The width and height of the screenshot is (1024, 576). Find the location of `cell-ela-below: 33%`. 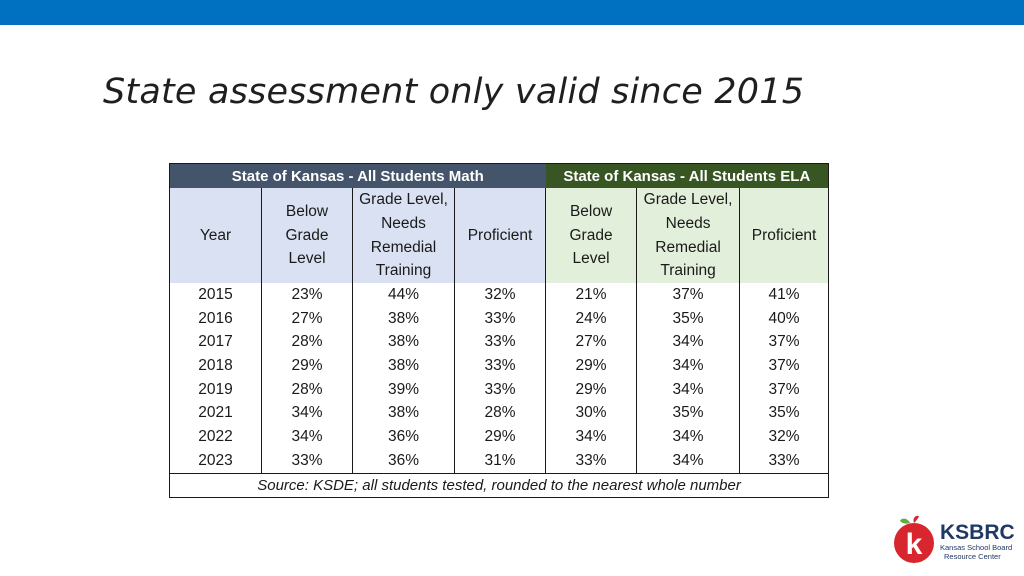

cell-ela-below: 33% is located at coordinates (591, 460).